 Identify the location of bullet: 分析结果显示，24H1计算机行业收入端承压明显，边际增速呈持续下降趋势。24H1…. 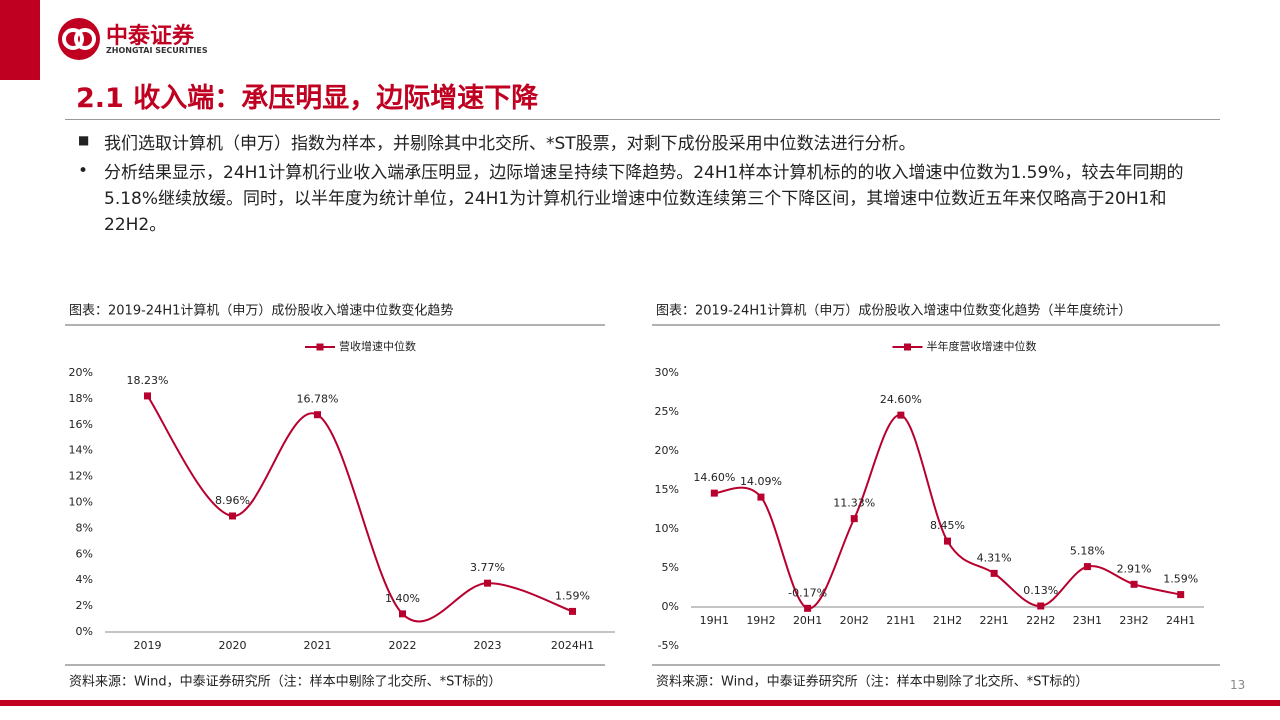
(644, 199).